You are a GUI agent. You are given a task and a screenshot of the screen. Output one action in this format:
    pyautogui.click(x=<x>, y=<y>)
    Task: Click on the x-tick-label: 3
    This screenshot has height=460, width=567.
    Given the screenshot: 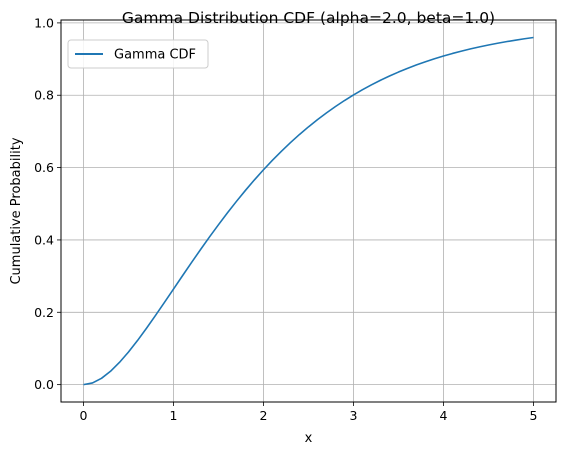 What is the action you would take?
    pyautogui.click(x=354, y=415)
    